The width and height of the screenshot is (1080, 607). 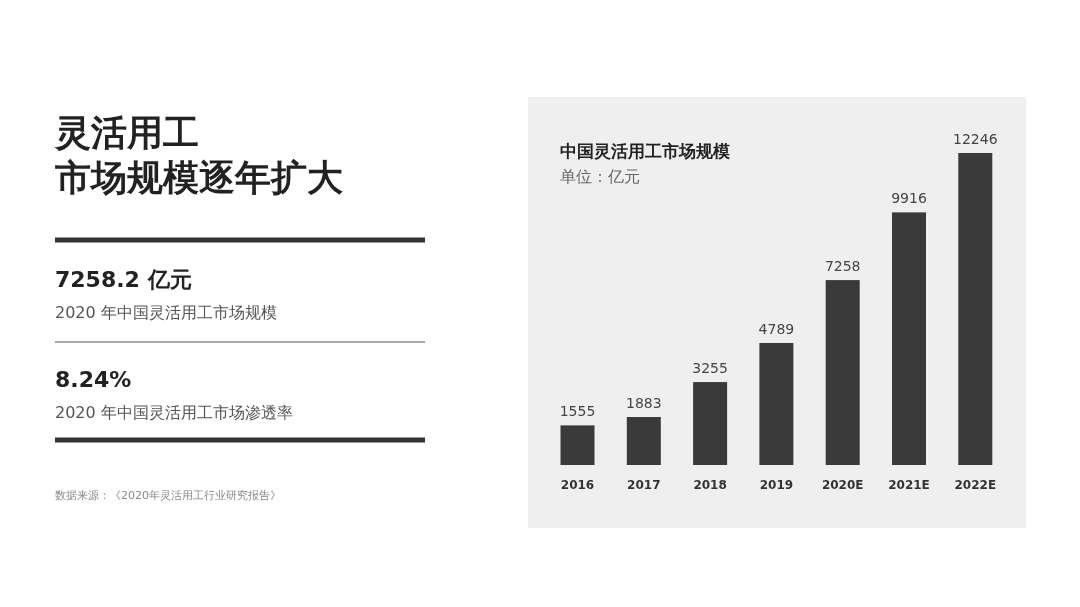 What do you see at coordinates (975, 139) in the screenshot?
I see `data-label: 12246` at bounding box center [975, 139].